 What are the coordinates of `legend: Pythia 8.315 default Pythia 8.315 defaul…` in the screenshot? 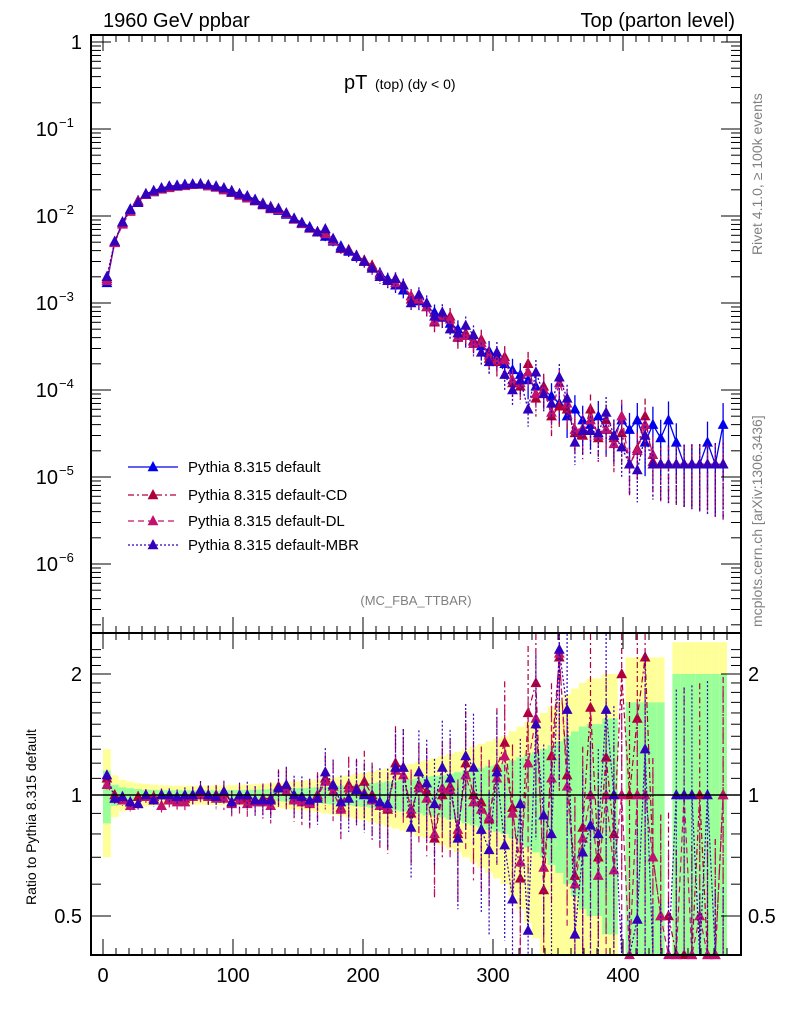 It's located at (243, 506).